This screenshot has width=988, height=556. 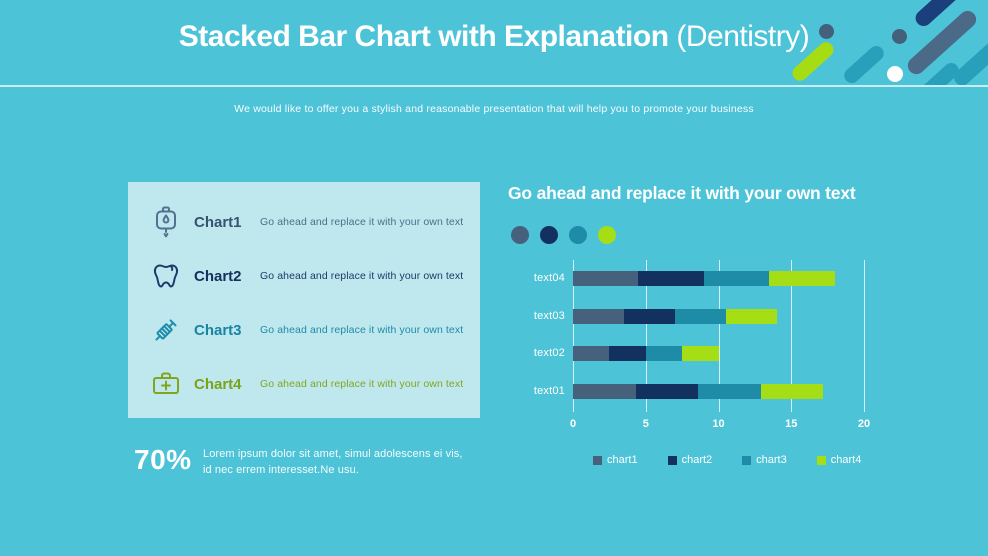 I want to click on syringe-icon, so click(x=166, y=330).